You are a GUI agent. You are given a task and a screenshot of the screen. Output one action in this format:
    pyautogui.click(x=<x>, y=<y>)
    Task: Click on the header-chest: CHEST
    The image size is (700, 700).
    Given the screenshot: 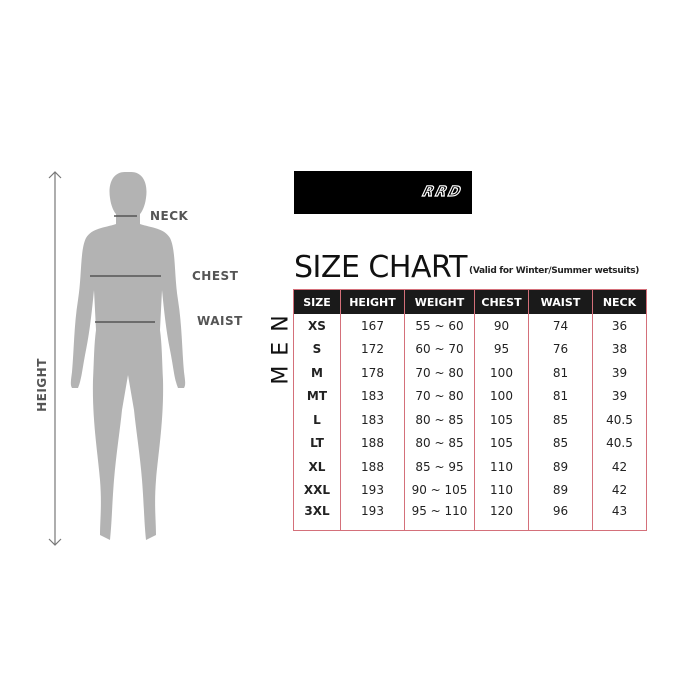 What is the action you would take?
    pyautogui.click(x=501, y=301)
    